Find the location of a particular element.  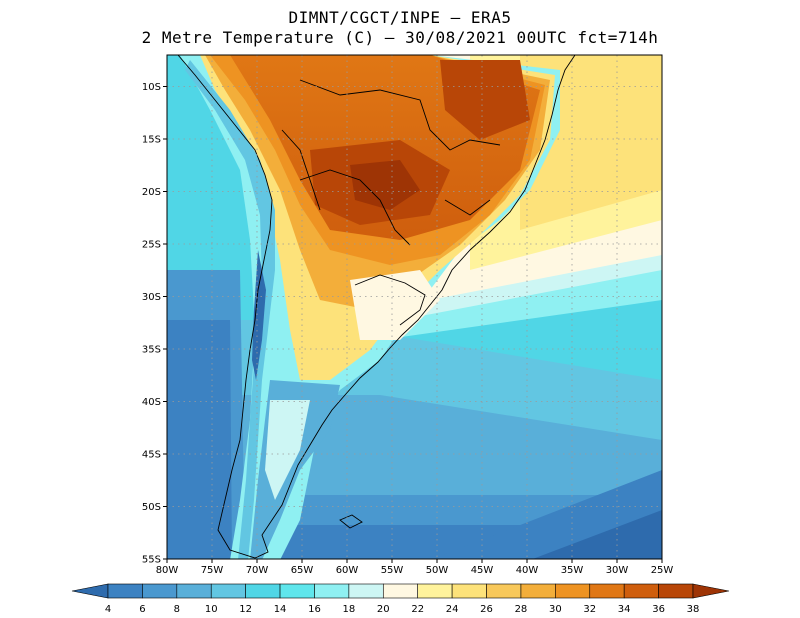

colorbar-label: 32 is located at coordinates (589, 609).